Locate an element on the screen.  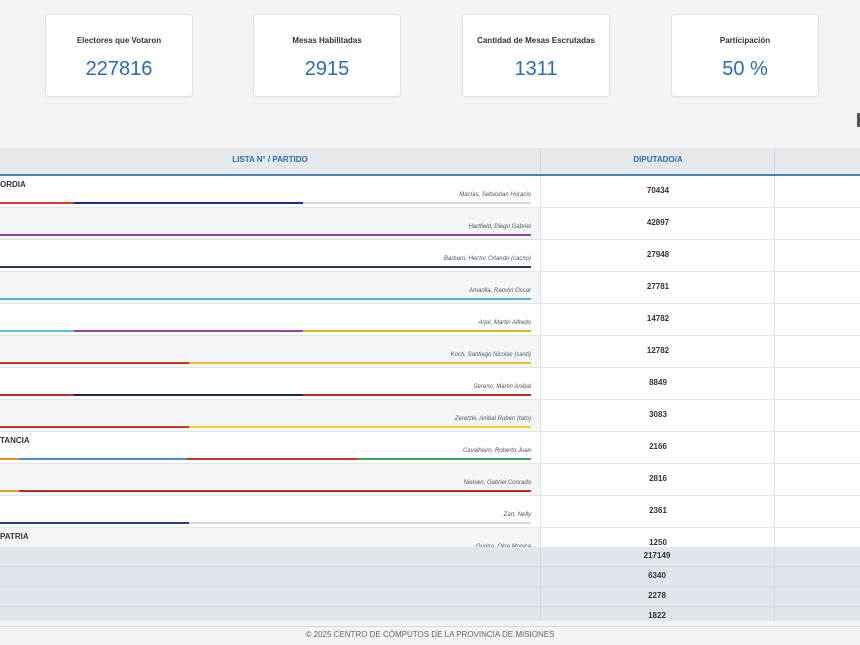
summary-card-label: Participación is located at coordinates (745, 40).